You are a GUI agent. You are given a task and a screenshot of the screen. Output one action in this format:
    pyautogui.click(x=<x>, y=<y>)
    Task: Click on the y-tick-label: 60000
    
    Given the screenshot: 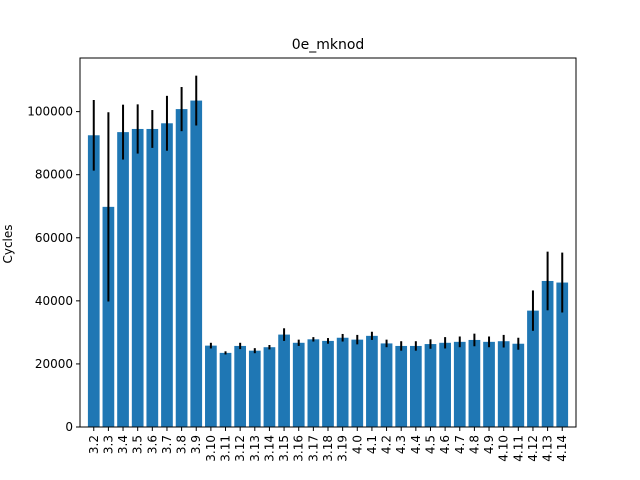 What is the action you would take?
    pyautogui.click(x=54, y=238)
    